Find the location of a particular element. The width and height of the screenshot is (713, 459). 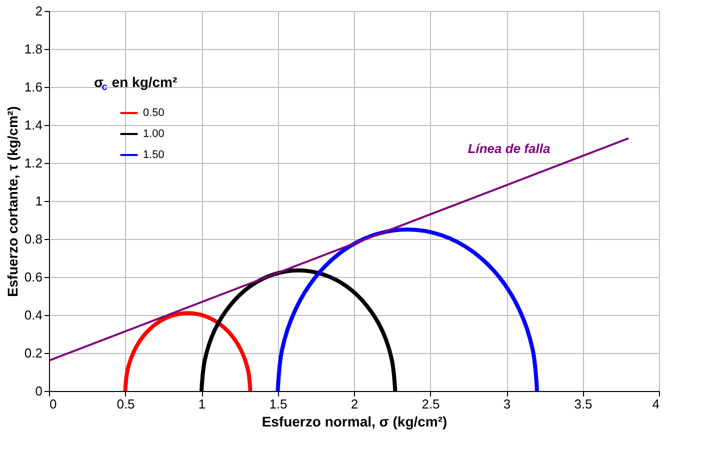

y-tick-label: 2 is located at coordinates (38, 11).